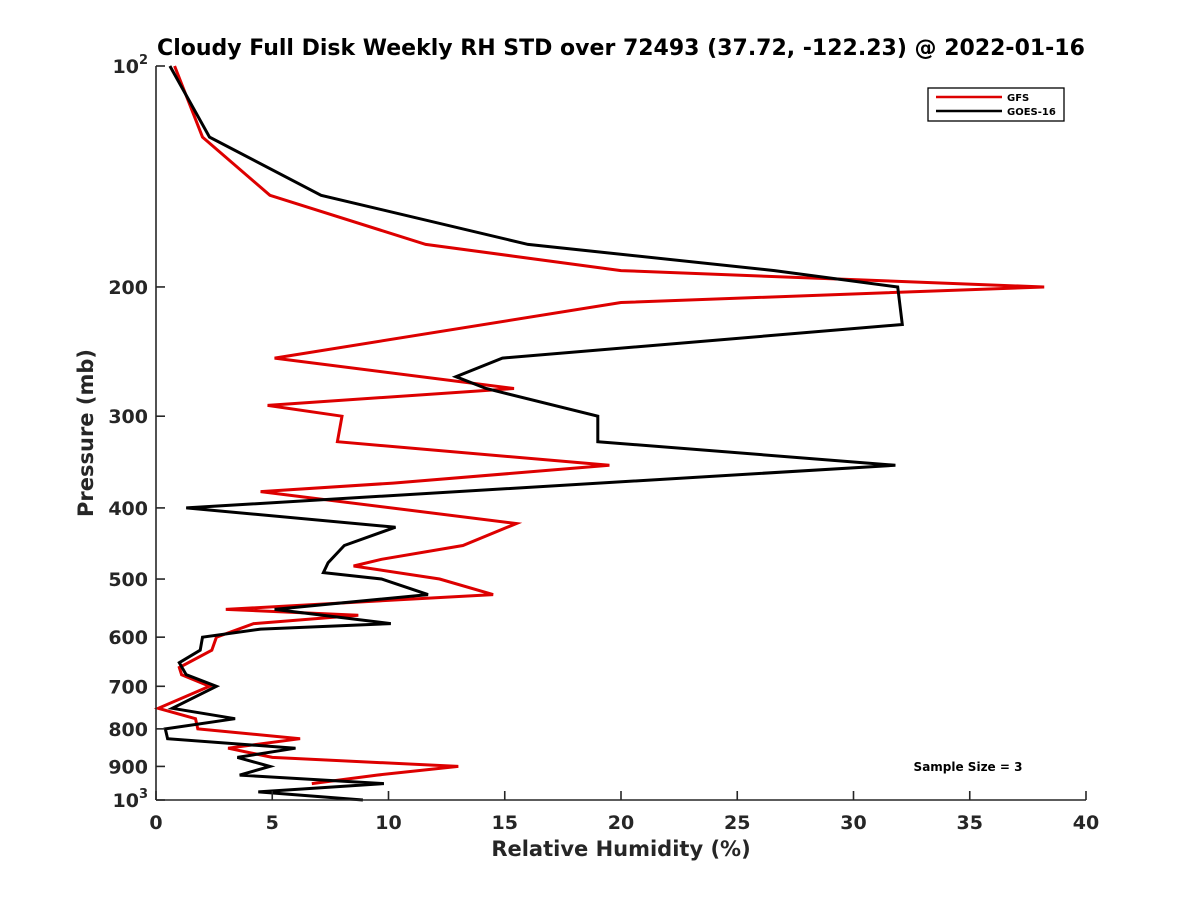 The image size is (1200, 900). I want to click on legend: GFS GOES-16, so click(996, 104).